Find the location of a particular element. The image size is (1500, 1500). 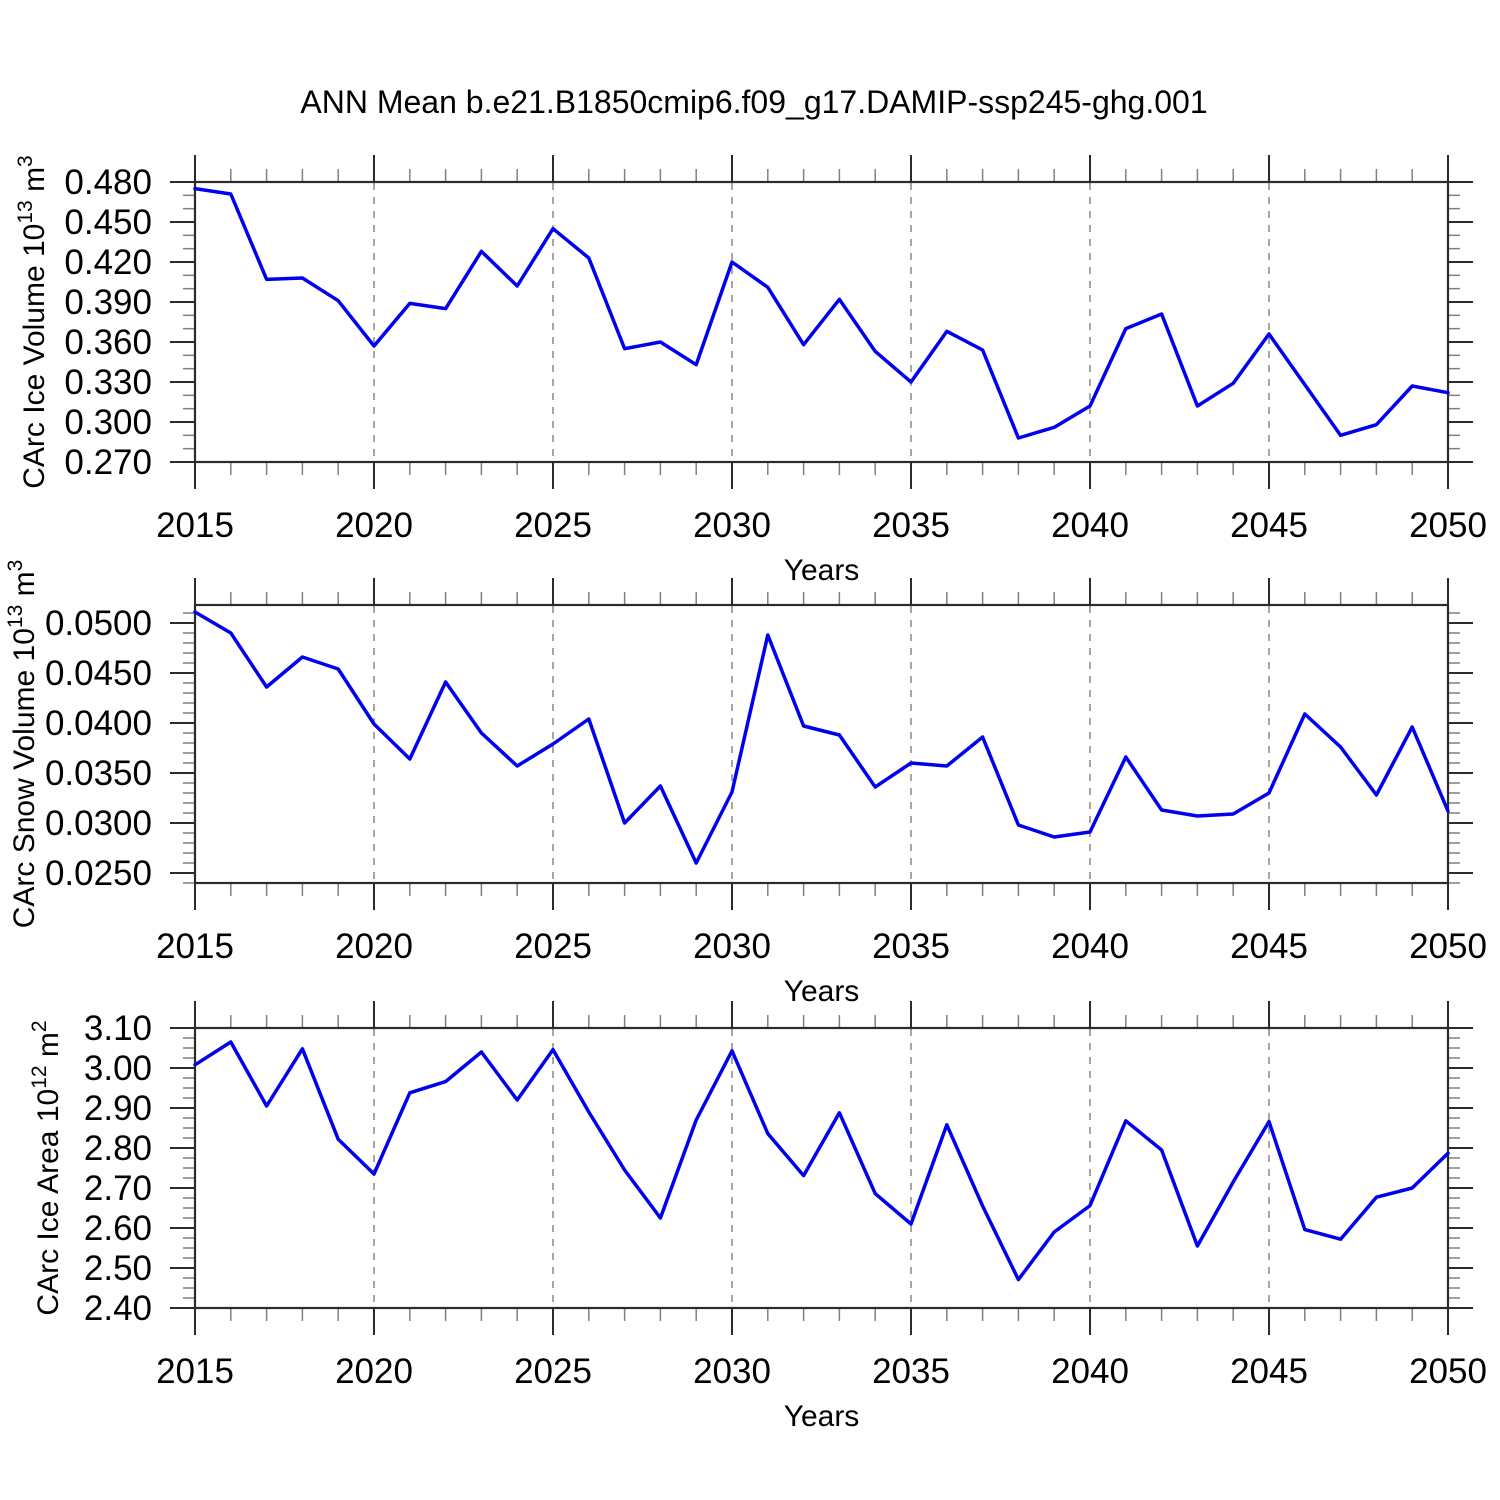

series-line-ice-area is located at coordinates (821, 1161).